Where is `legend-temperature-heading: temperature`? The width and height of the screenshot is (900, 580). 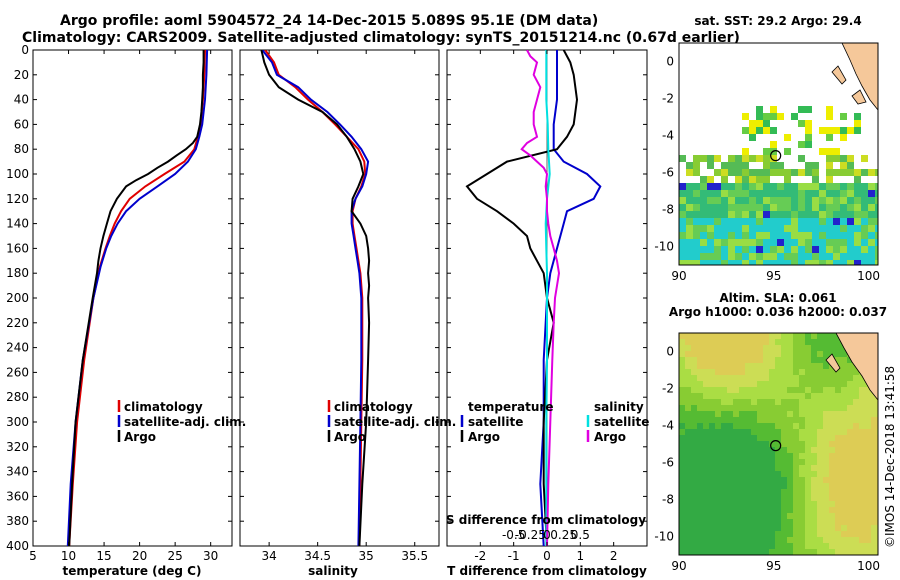 legend-temperature-heading: temperature is located at coordinates (510, 407).